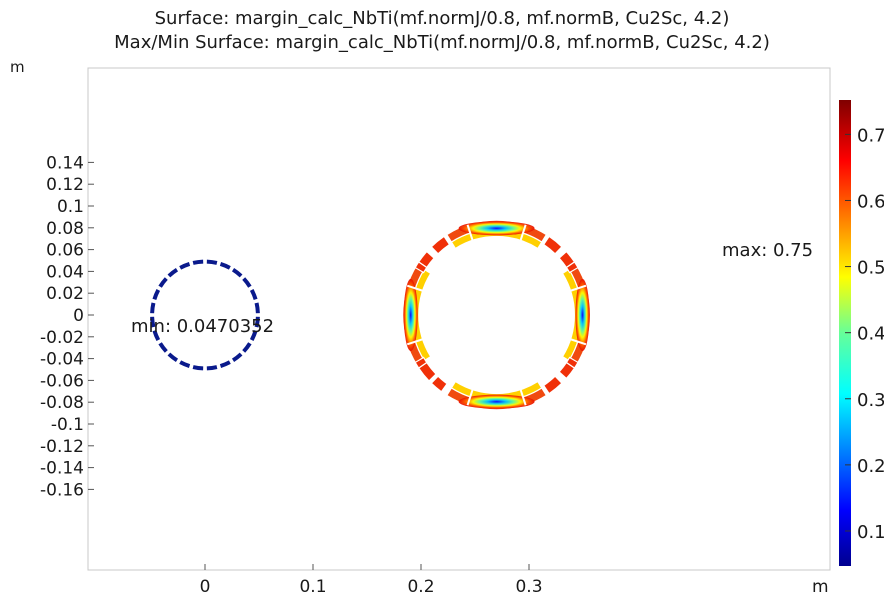  Describe the element at coordinates (870, 201) in the screenshot. I see `colorbar-tick-label: 0.6` at that location.